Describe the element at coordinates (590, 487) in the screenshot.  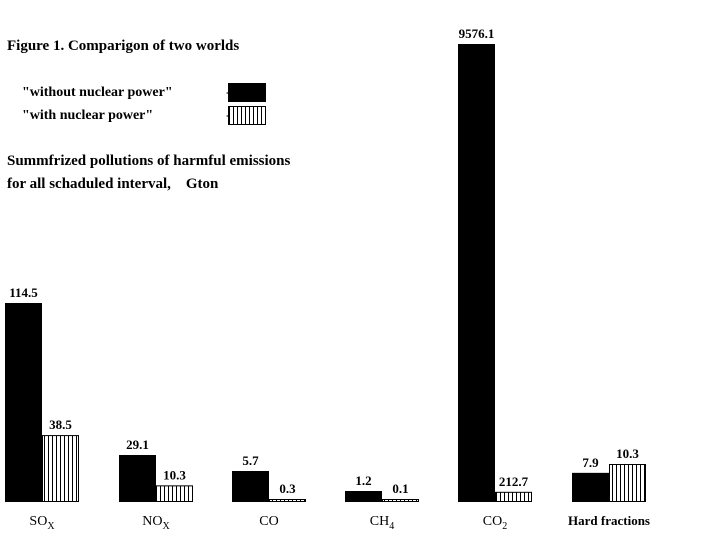
I see `bar-hard-fractions-without-nuclear` at that location.